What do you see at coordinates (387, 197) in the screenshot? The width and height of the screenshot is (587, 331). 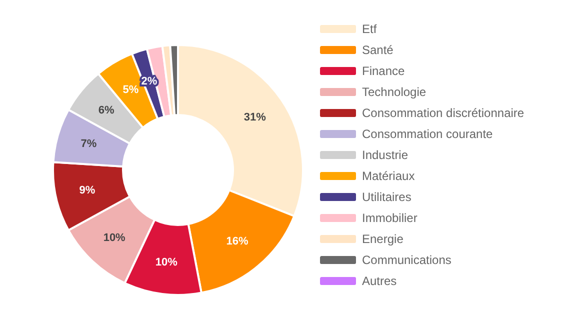 I see `legend-label: Utilitaires` at bounding box center [387, 197].